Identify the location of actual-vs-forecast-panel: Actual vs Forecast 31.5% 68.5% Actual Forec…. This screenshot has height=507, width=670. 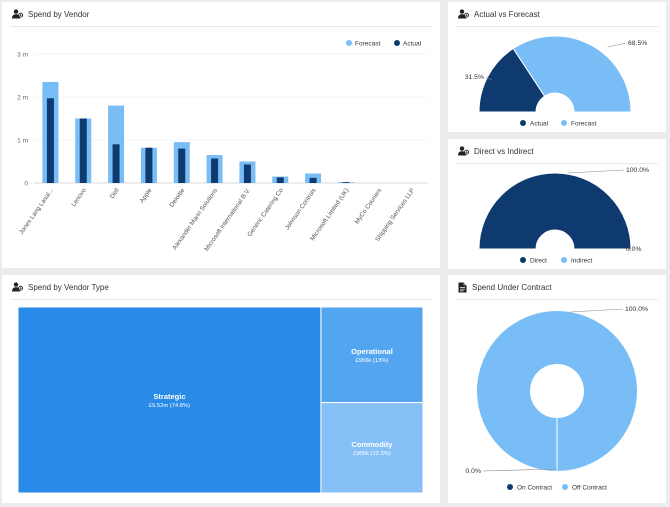
(557, 67).